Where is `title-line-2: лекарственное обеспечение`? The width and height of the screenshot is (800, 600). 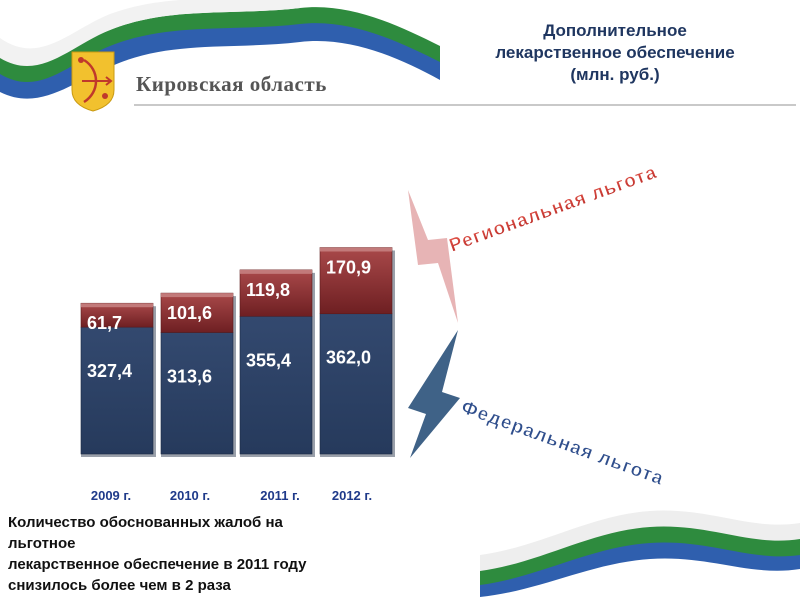 title-line-2: лекарственное обеспечение is located at coordinates (615, 52).